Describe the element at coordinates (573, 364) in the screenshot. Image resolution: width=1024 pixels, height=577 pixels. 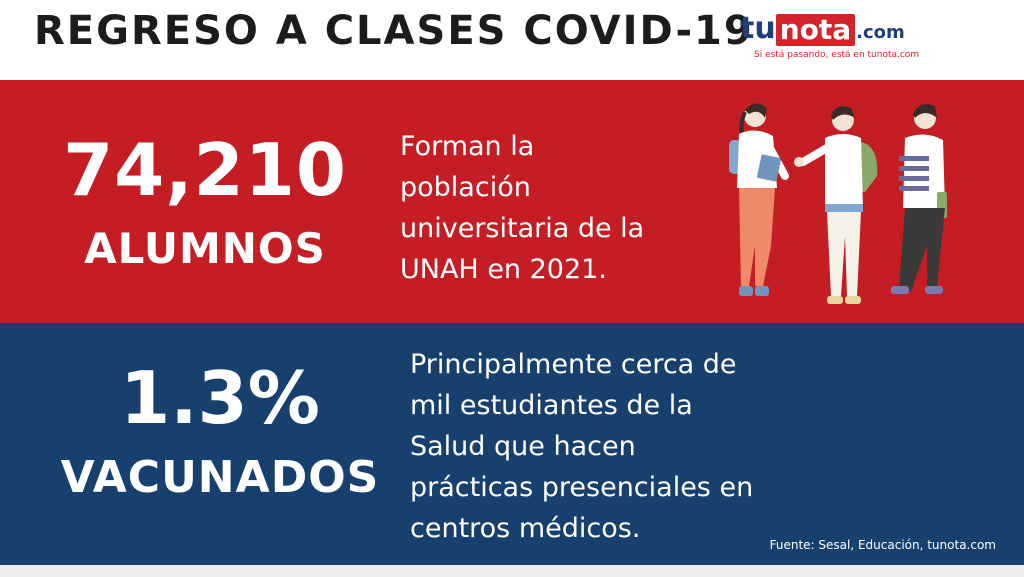
I see `vaccinated-description-line: Principalmente cerca de` at that location.